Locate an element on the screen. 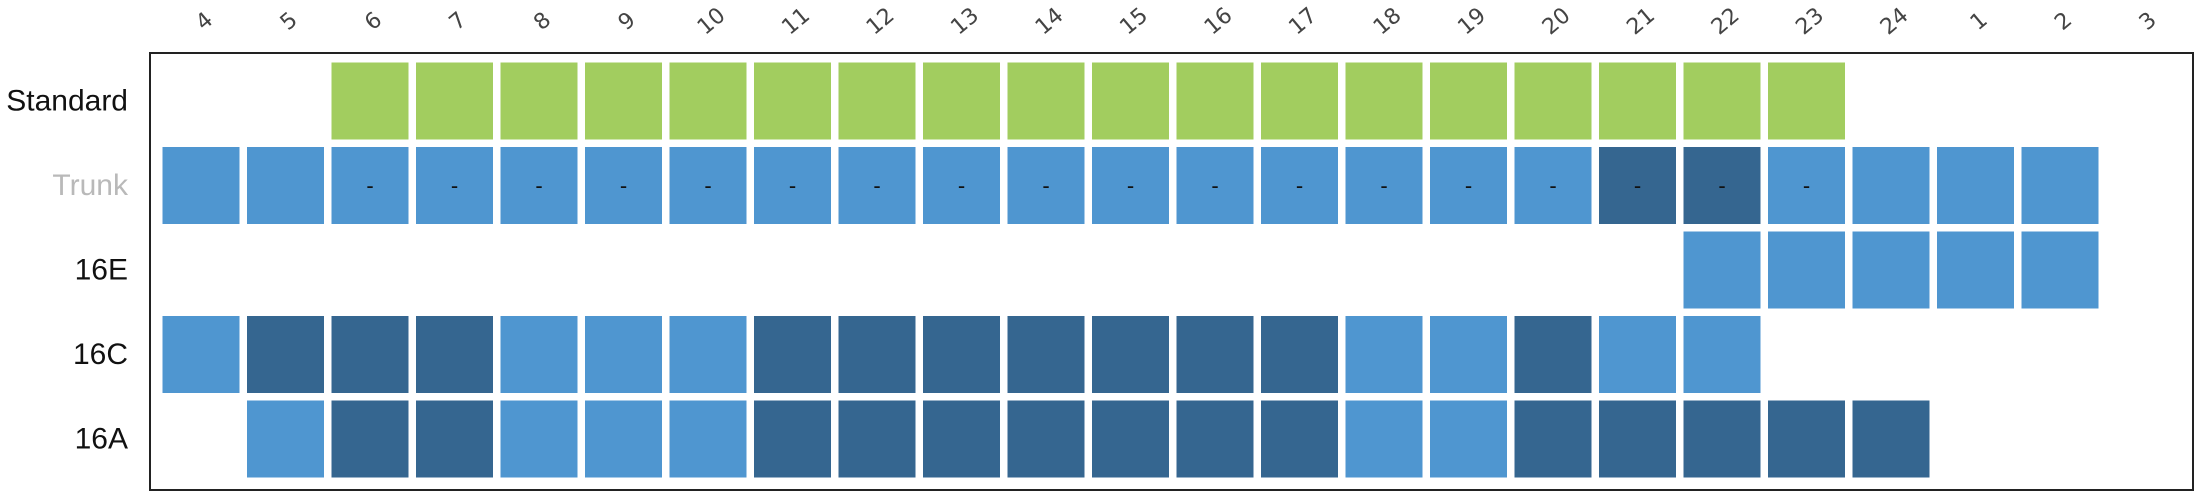  column-label-5: 5 is located at coordinates (289, 22).